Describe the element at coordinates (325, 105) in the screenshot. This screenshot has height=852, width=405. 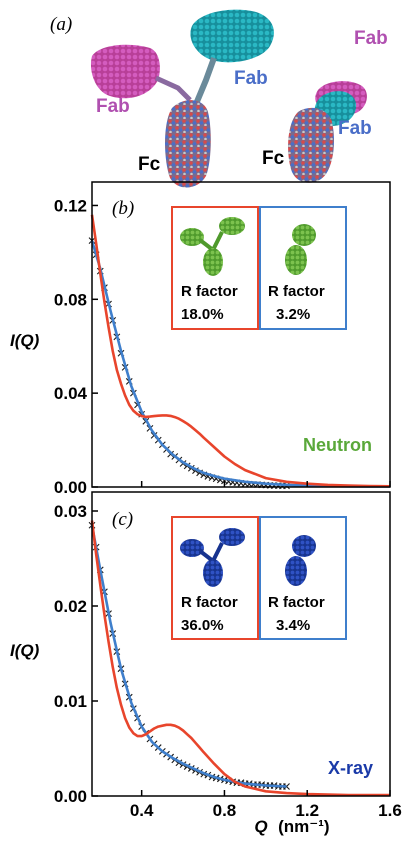
I see `compact-antibody-structure: Fab Fab Fc` at that location.